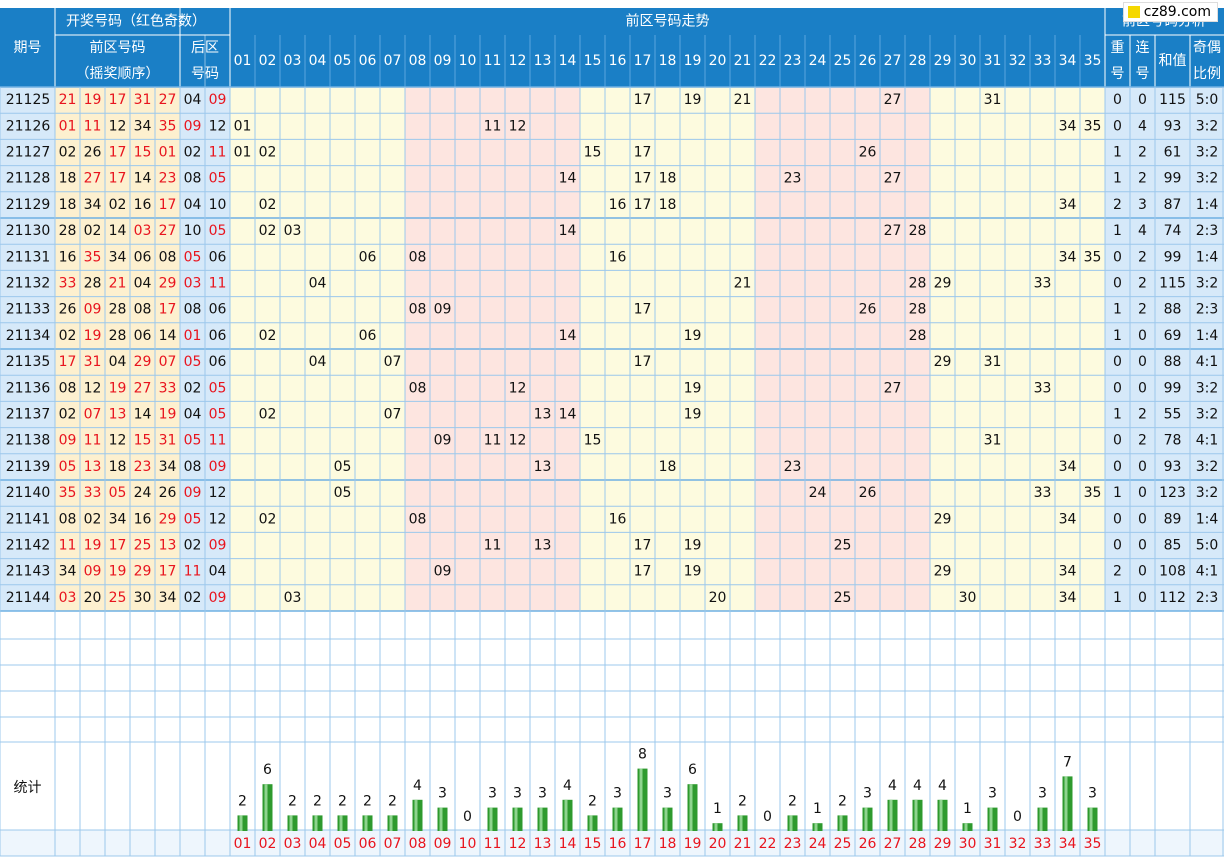 The image size is (1224, 863). I want to click on trend-number-header: 17, so click(643, 61).